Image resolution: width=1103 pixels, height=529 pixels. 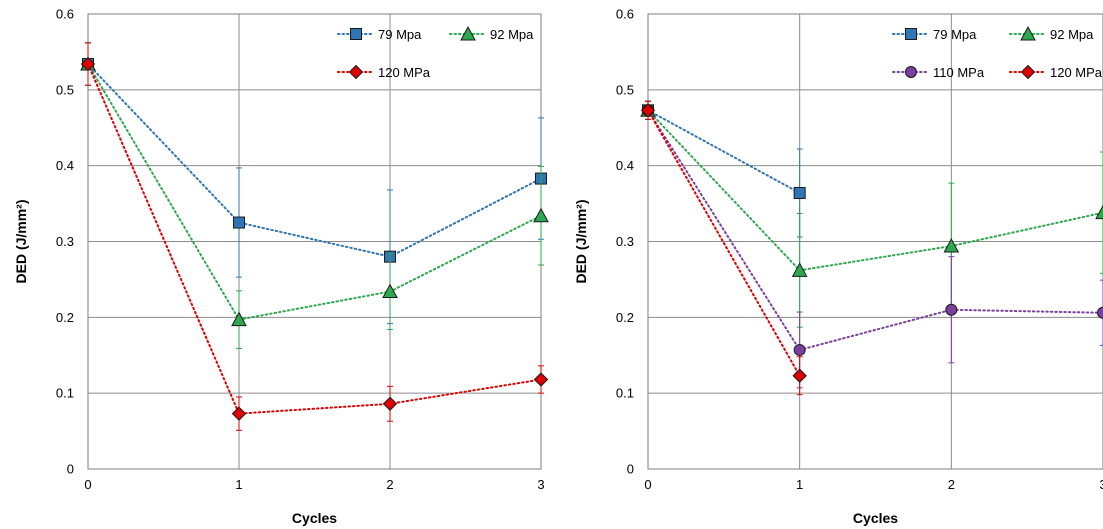 What do you see at coordinates (435, 52) in the screenshot?
I see `legend: 79 Mpa 92 Mpa 120 MPa` at bounding box center [435, 52].